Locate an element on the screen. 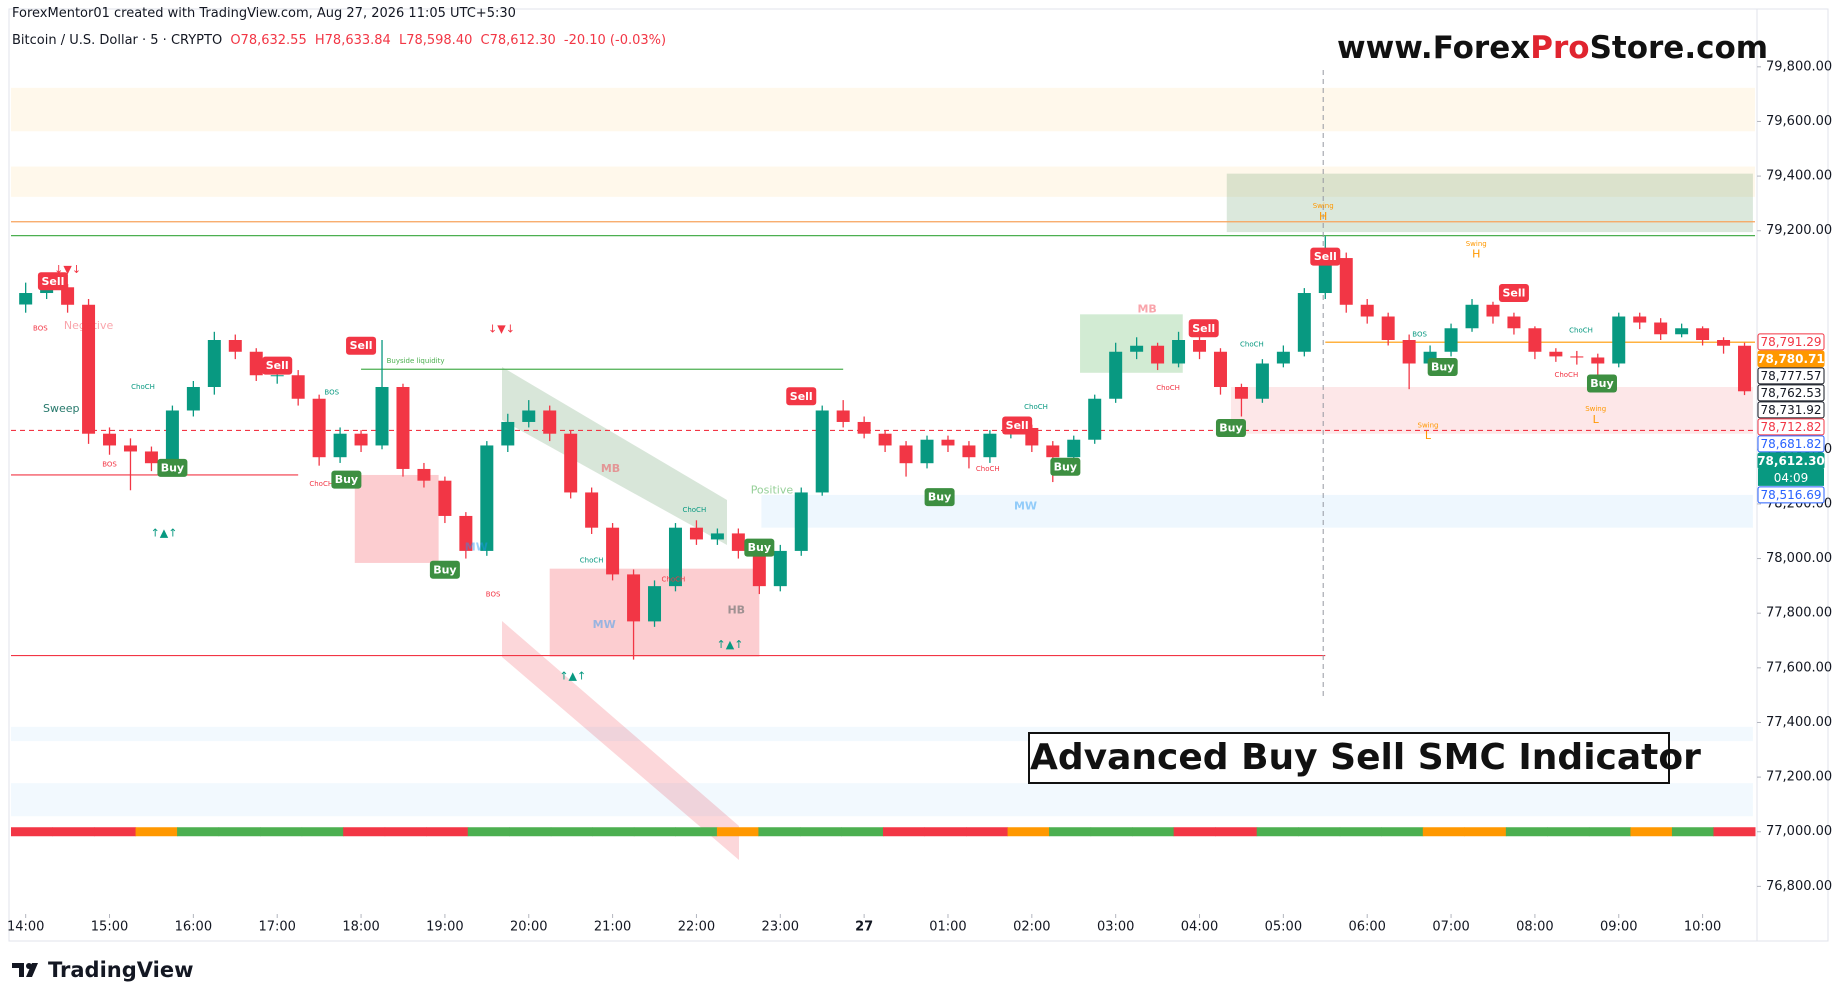 This screenshot has height=1000, width=1835. watermark: www.ForexProStore.com is located at coordinates (1552, 48).